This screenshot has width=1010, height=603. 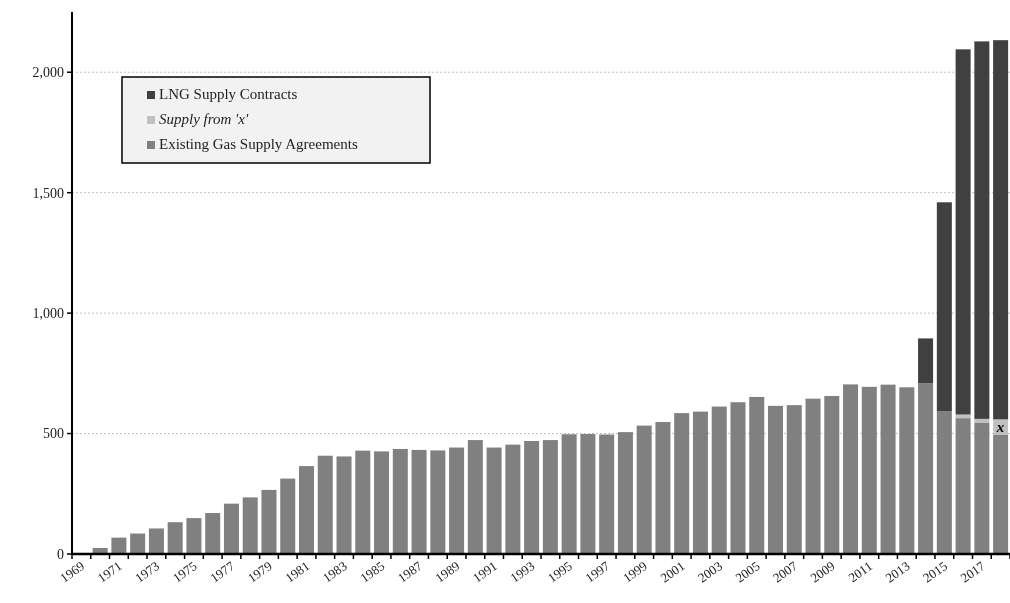 What do you see at coordinates (747, 572) in the screenshot?
I see `x-tick-label: 2005` at bounding box center [747, 572].